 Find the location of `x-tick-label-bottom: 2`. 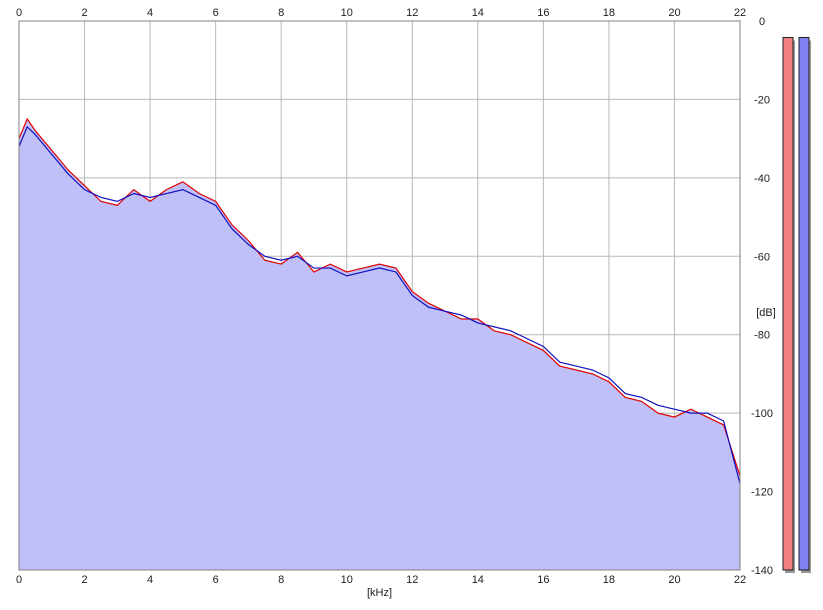

x-tick-label-bottom: 2 is located at coordinates (84, 580).